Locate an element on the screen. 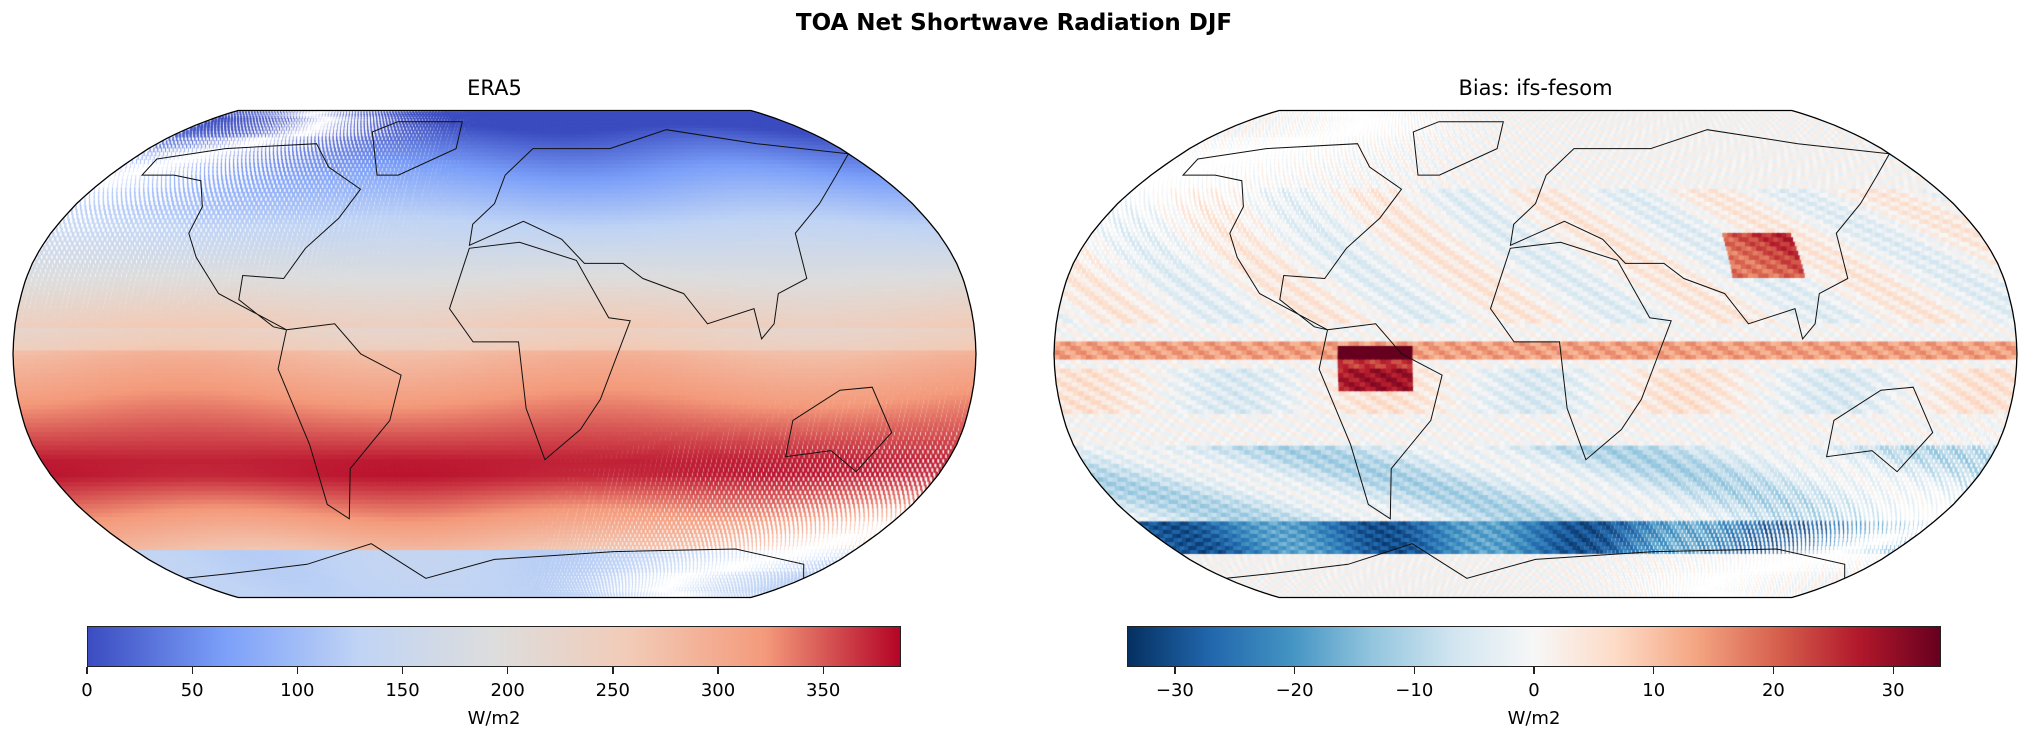 This screenshot has width=2028, height=746. colorbar-tick-label: −10 is located at coordinates (1414, 690).